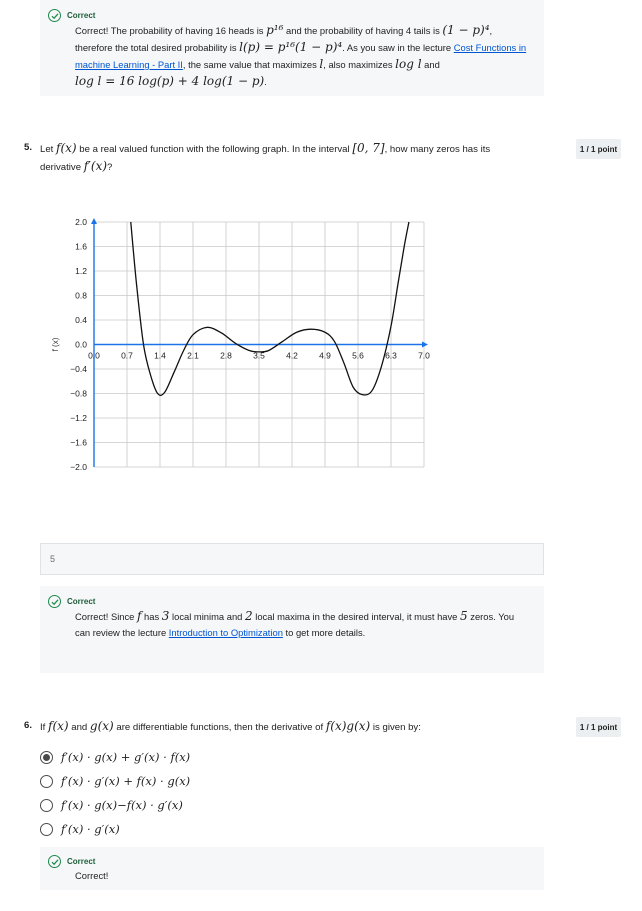 This screenshot has width=642, height=911. What do you see at coordinates (81, 345) in the screenshot?
I see `y-tick-label: 0.0` at bounding box center [81, 345].